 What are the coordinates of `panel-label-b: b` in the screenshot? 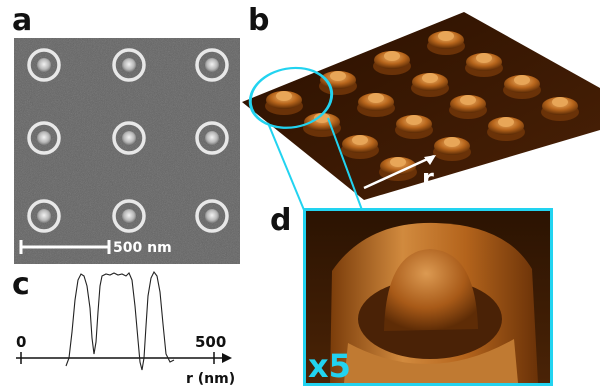 It's located at (259, 20).